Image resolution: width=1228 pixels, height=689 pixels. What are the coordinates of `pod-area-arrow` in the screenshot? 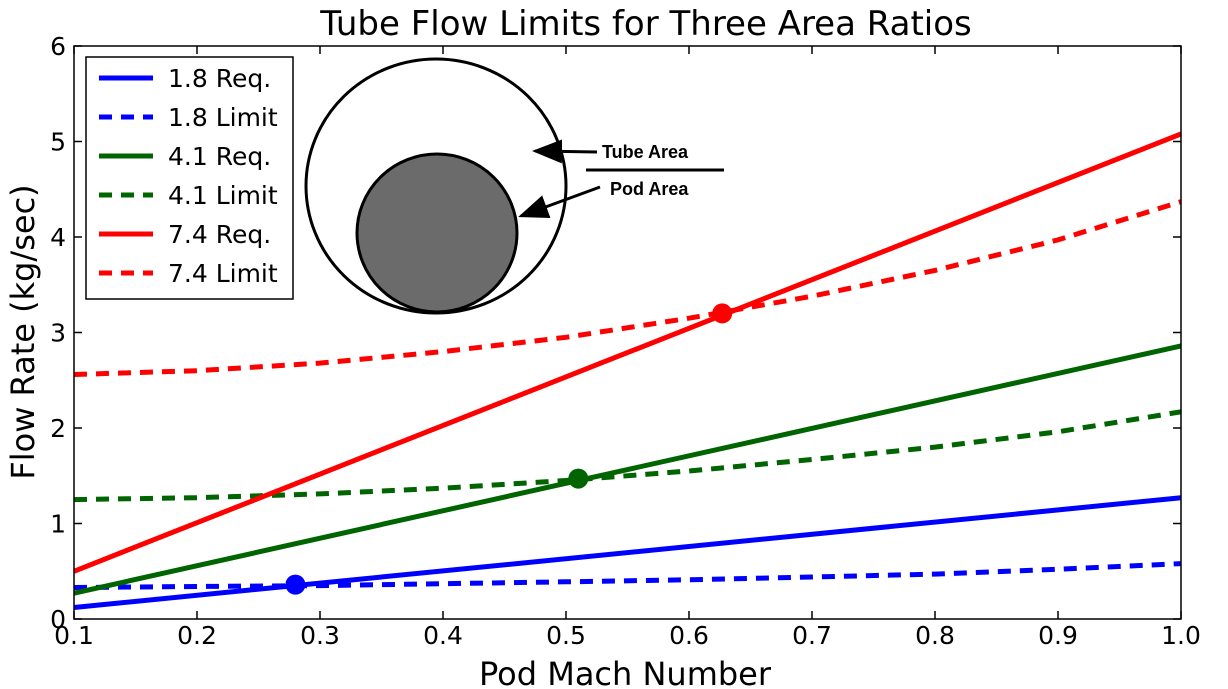 It's located at (559, 201).